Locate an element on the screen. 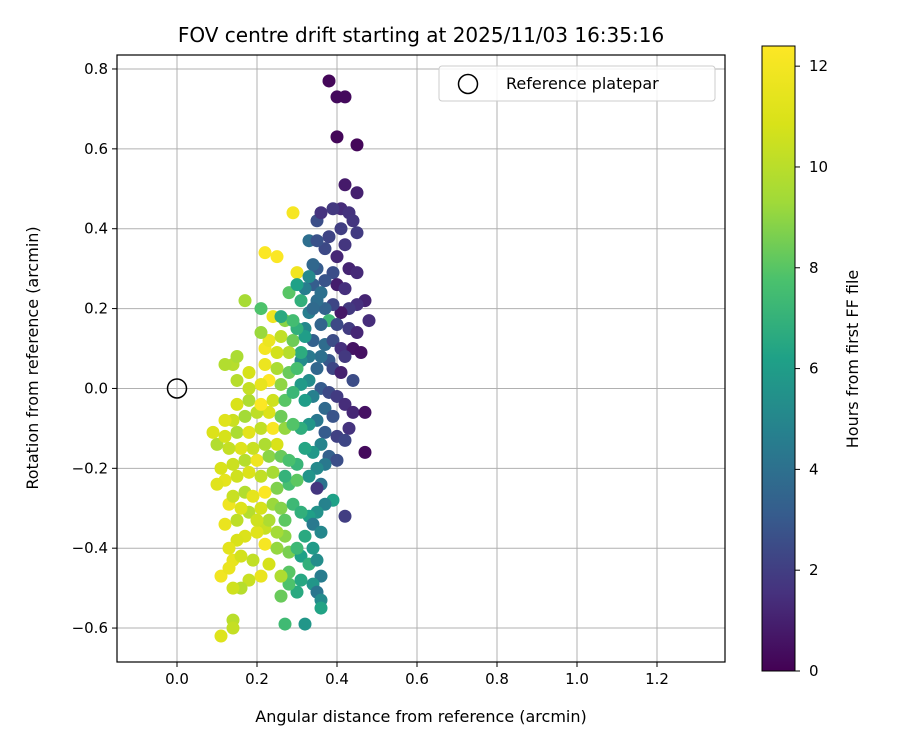 This screenshot has height=754, width=900. reference-marker is located at coordinates (177, 388).